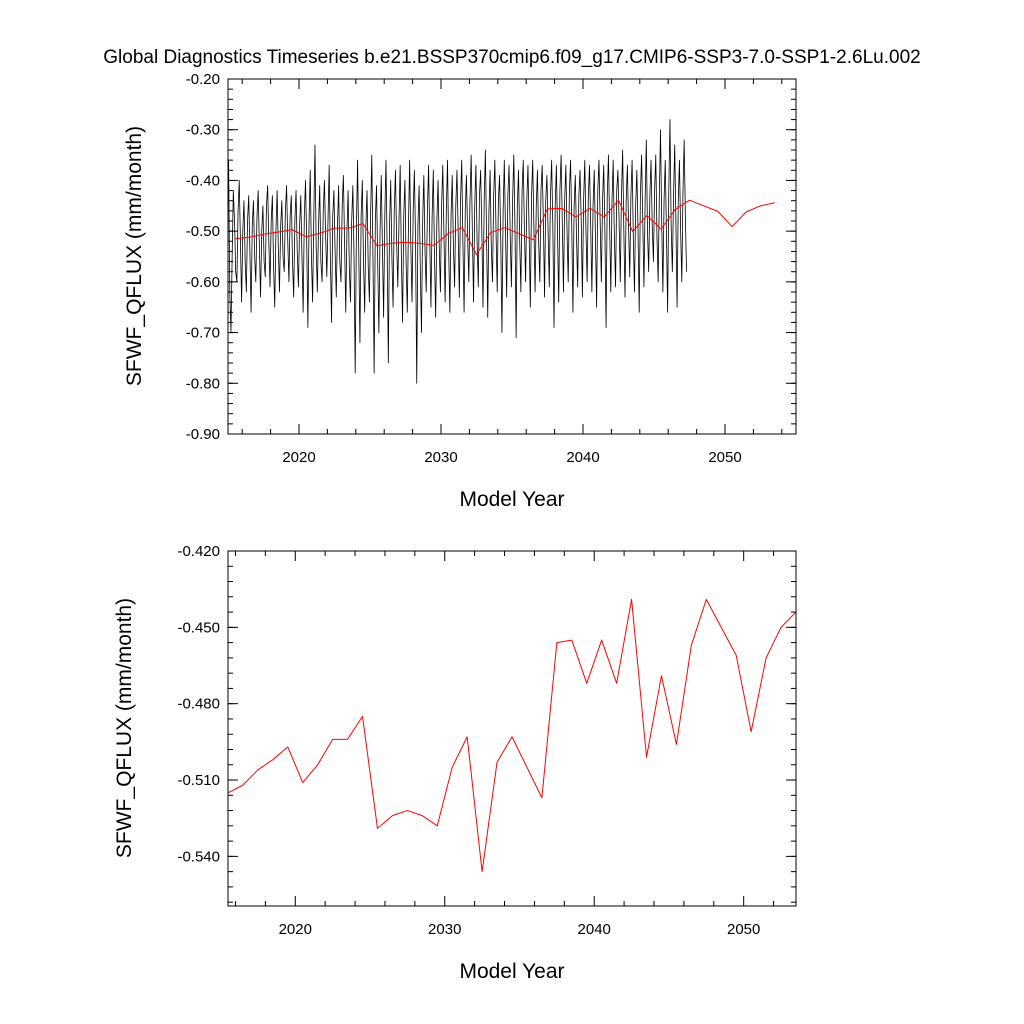 This screenshot has width=1024, height=1024. Describe the element at coordinates (198, 704) in the screenshot. I see `bottom-ytick-label: -0.480` at that location.